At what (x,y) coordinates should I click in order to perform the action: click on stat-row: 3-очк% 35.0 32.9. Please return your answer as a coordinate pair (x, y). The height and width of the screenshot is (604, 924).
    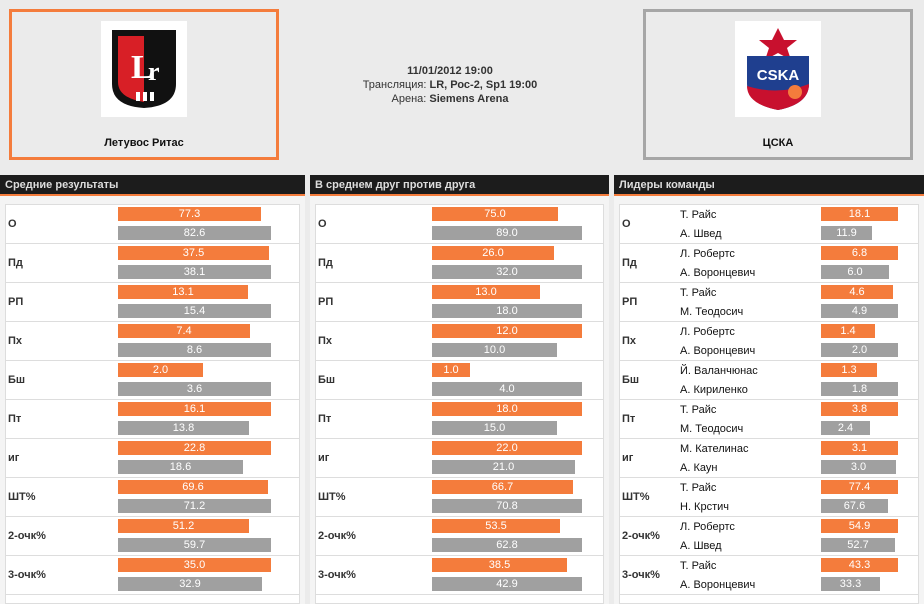
    Looking at the image, I should click on (152, 575).